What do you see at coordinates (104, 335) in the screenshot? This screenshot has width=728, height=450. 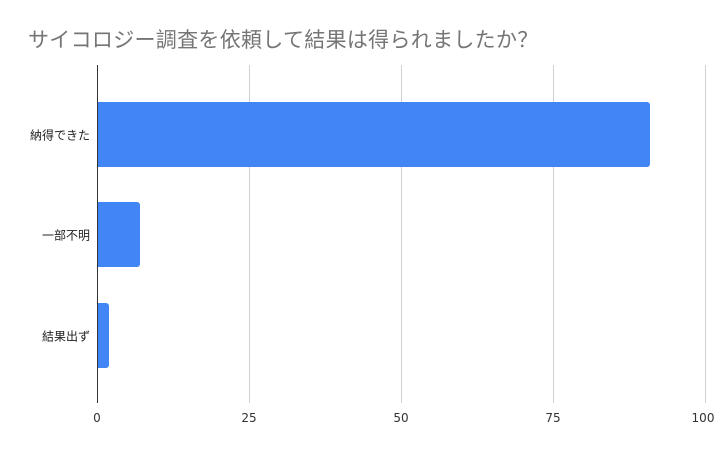 I see `bar-kekka-dezu` at bounding box center [104, 335].